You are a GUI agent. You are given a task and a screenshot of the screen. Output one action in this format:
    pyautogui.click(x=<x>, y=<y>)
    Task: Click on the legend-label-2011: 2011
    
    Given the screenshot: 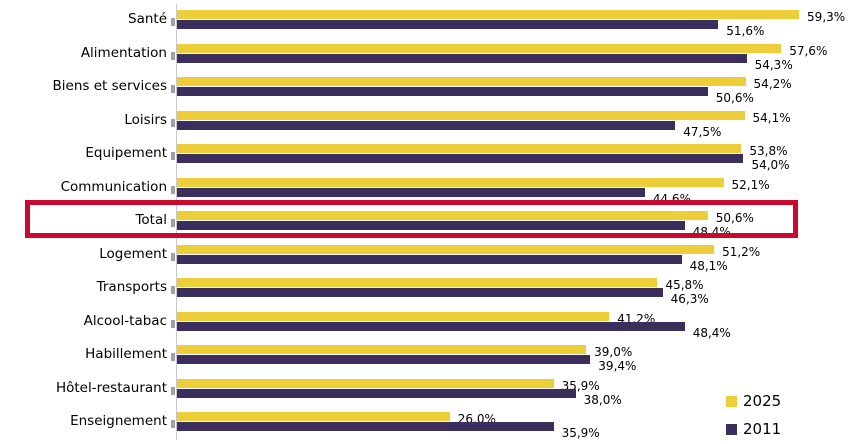 What is the action you would take?
    pyautogui.click(x=762, y=429)
    